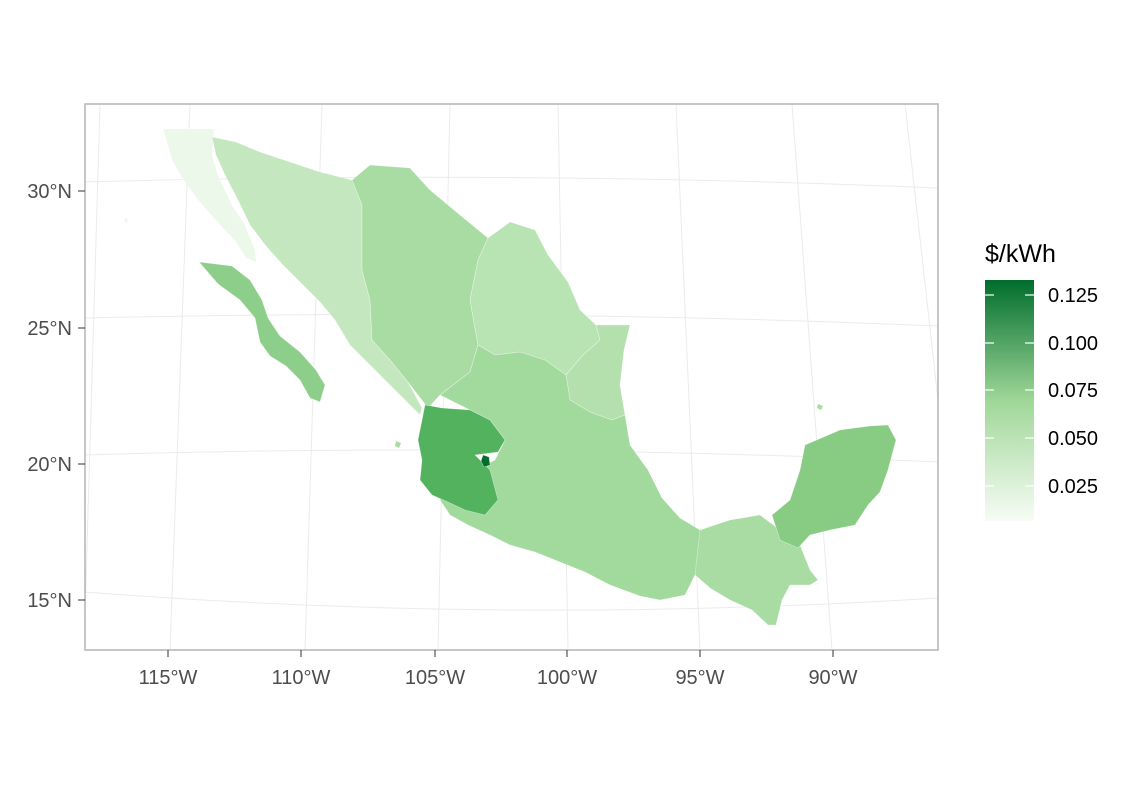 Image resolution: width=1142 pixels, height=798 pixels. I want to click on lon-label-100w: 100°W, so click(567, 678).